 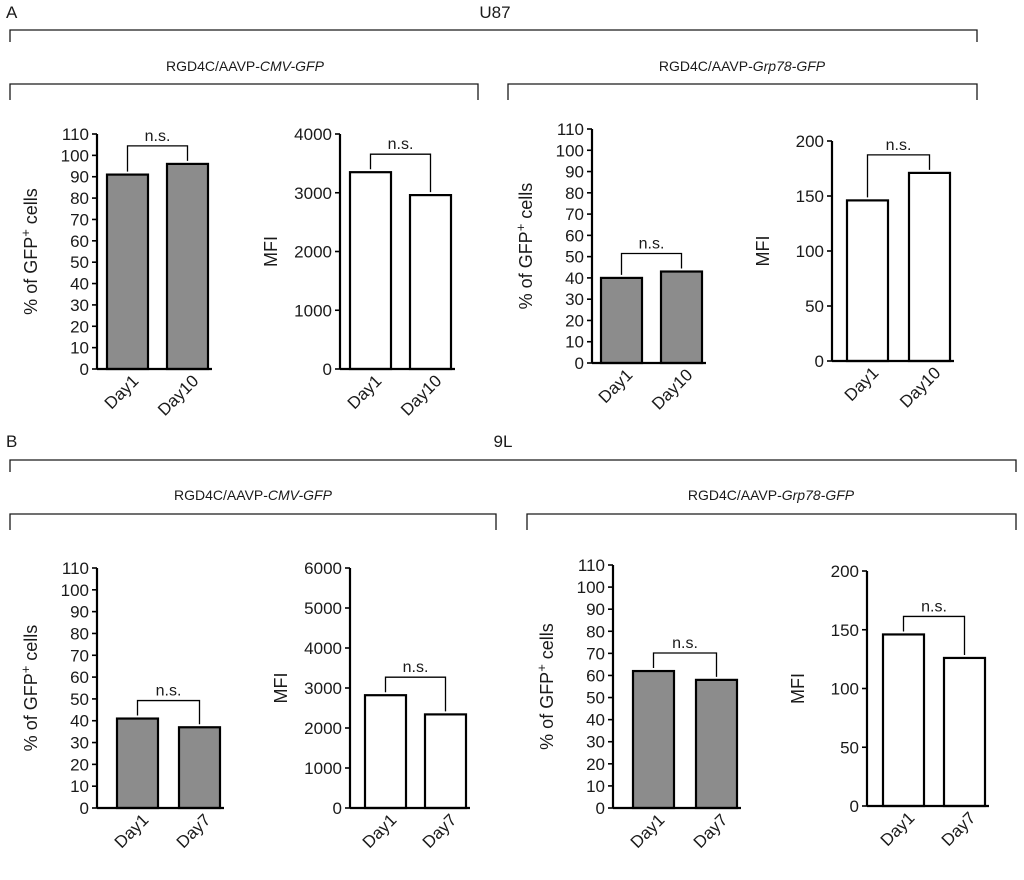 What do you see at coordinates (313, 193) in the screenshot?
I see `y-tick-label: 3000` at bounding box center [313, 193].